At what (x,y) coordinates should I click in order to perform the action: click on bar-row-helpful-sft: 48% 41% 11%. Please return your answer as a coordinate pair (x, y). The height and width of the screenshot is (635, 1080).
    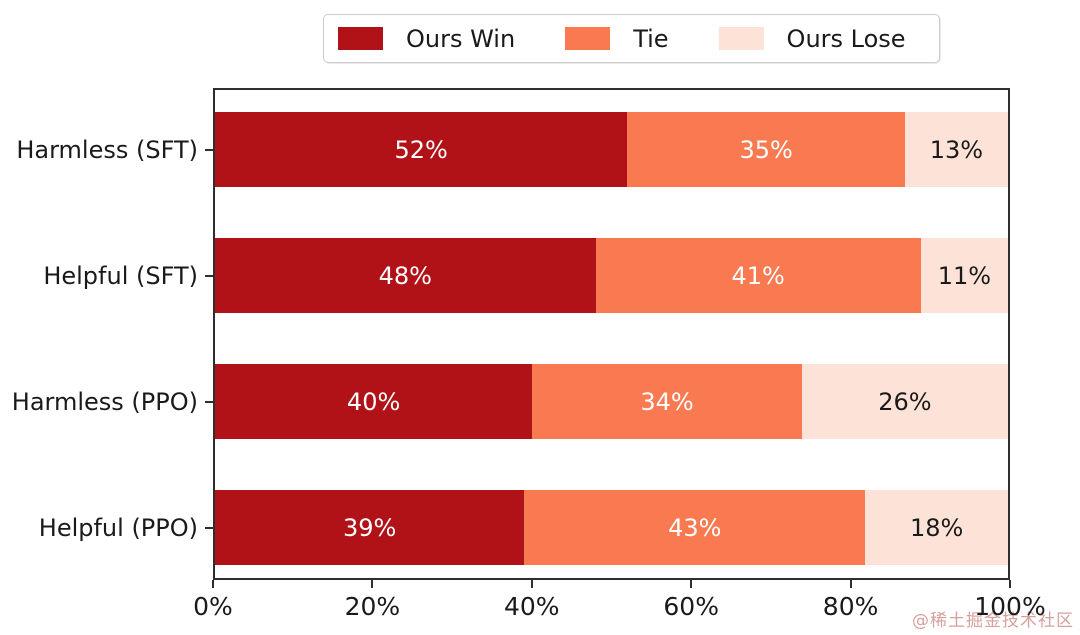
    Looking at the image, I should click on (611, 275).